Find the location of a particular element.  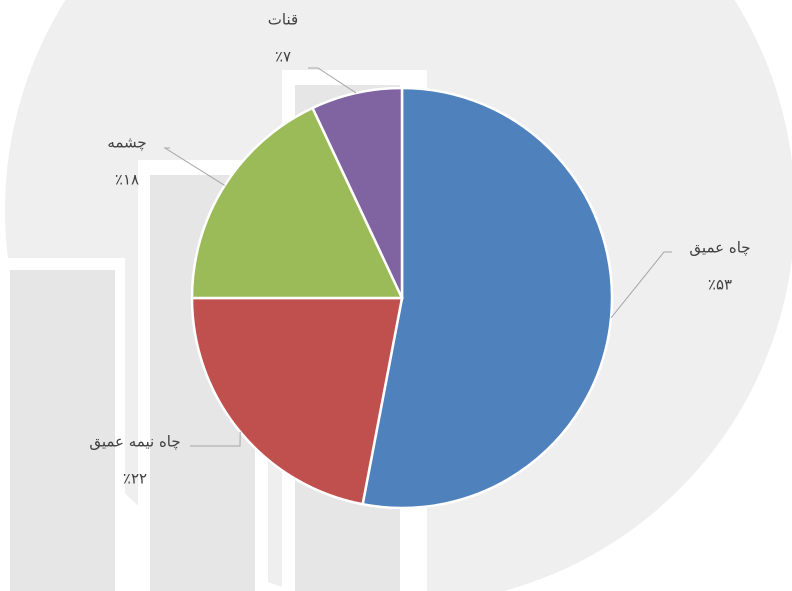

category-label: قنات is located at coordinates (283, 20).